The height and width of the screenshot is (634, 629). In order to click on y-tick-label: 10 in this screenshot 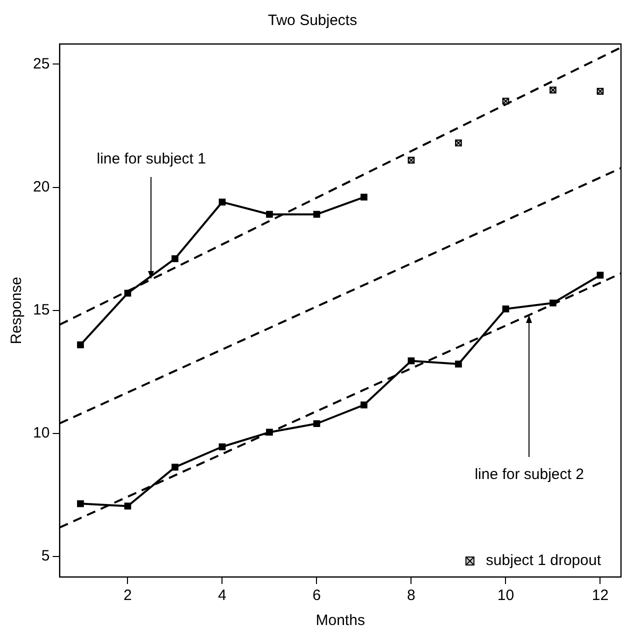, I will do `click(41, 433)`.